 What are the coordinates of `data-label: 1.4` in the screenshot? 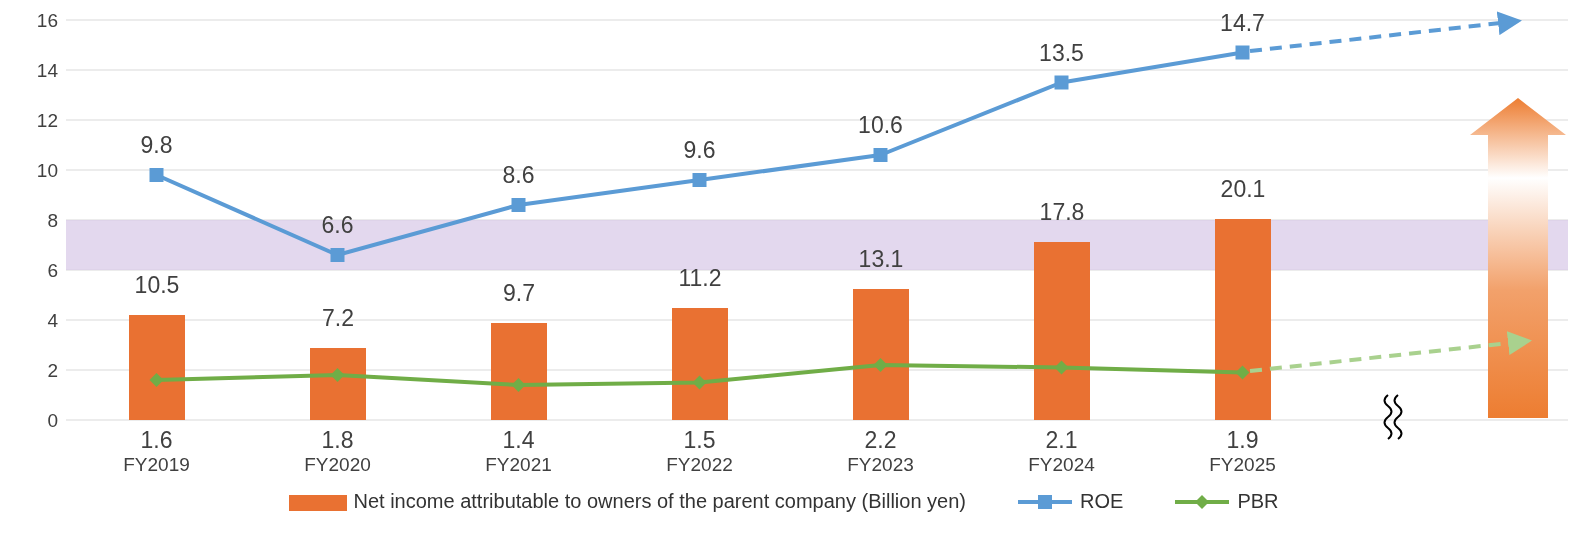 It's located at (518, 440).